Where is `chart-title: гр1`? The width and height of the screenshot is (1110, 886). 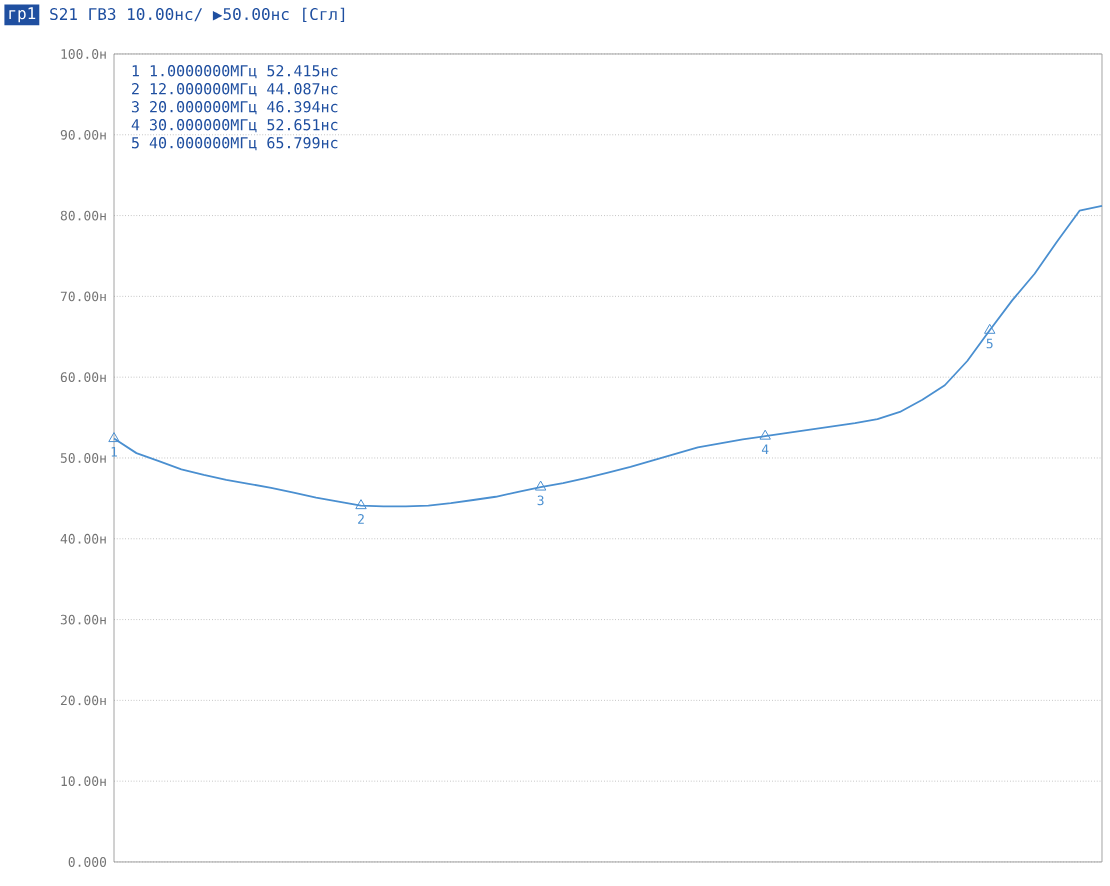 chart-title: гр1 is located at coordinates (22, 15).